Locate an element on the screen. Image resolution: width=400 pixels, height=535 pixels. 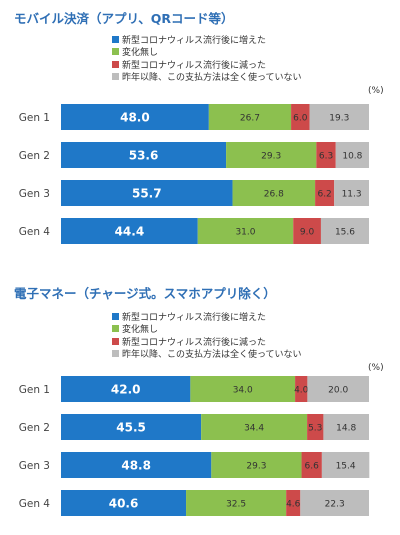
data-label: 22.3 is located at coordinates (335, 505).